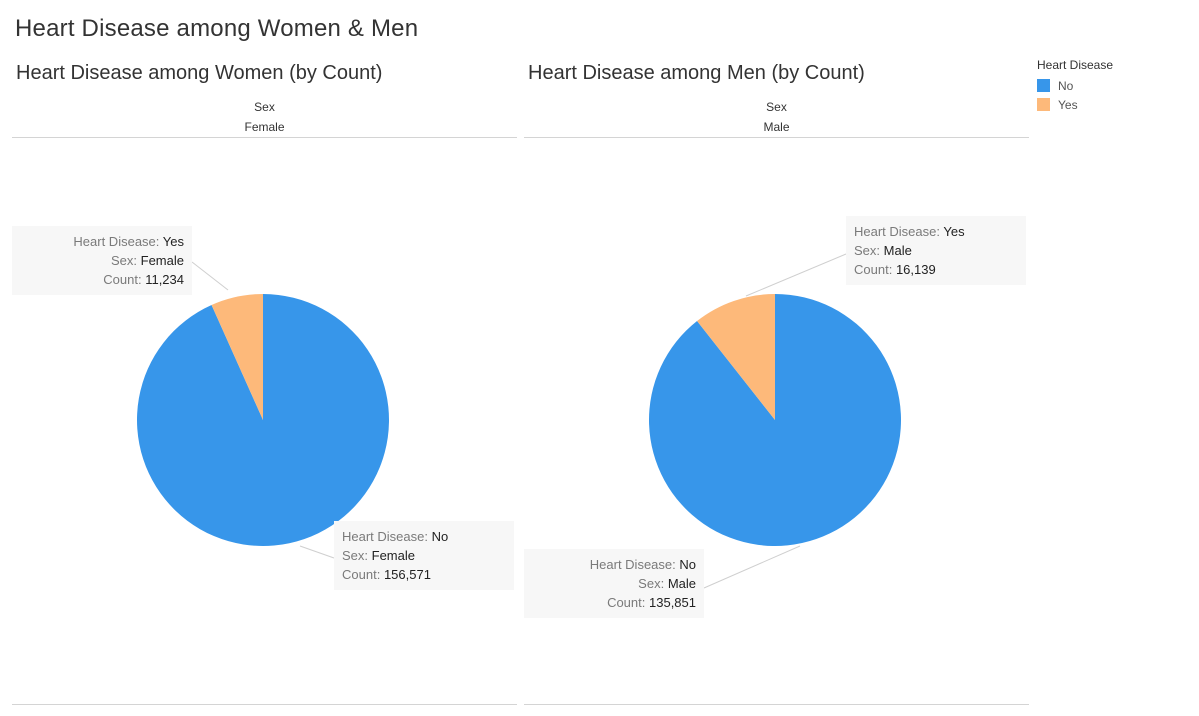 This screenshot has width=1199, height=716. What do you see at coordinates (696, 73) in the screenshot?
I see `men-chart-title: Heart Disease among Men (by Count)` at bounding box center [696, 73].